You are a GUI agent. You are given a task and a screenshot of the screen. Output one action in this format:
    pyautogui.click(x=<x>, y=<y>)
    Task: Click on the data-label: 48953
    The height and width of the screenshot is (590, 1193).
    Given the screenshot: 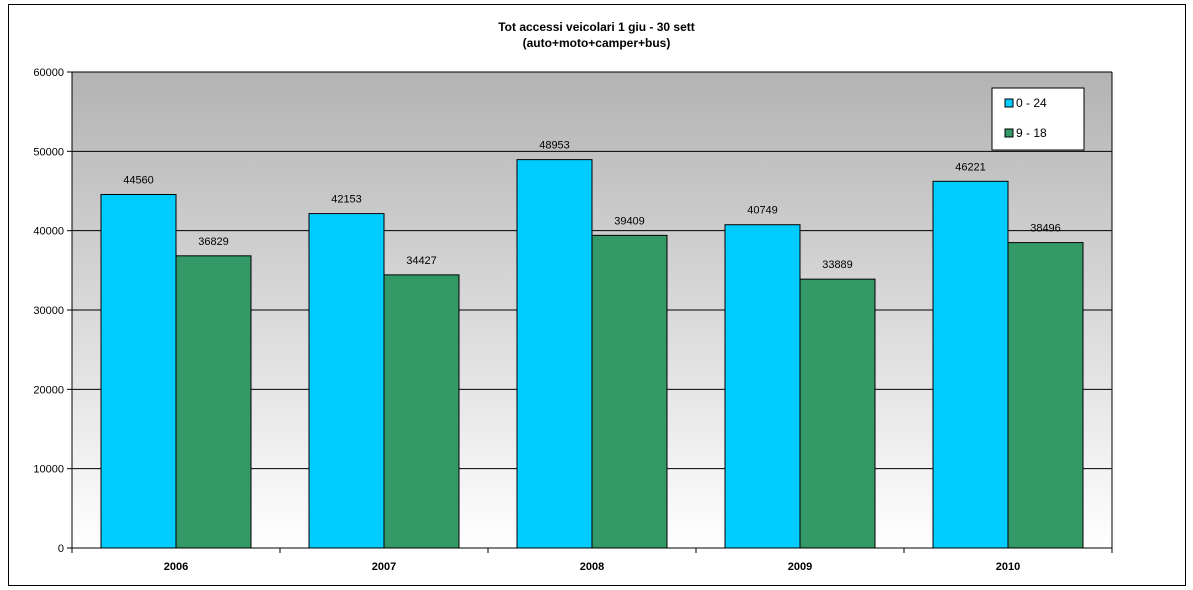 What is the action you would take?
    pyautogui.click(x=554, y=146)
    